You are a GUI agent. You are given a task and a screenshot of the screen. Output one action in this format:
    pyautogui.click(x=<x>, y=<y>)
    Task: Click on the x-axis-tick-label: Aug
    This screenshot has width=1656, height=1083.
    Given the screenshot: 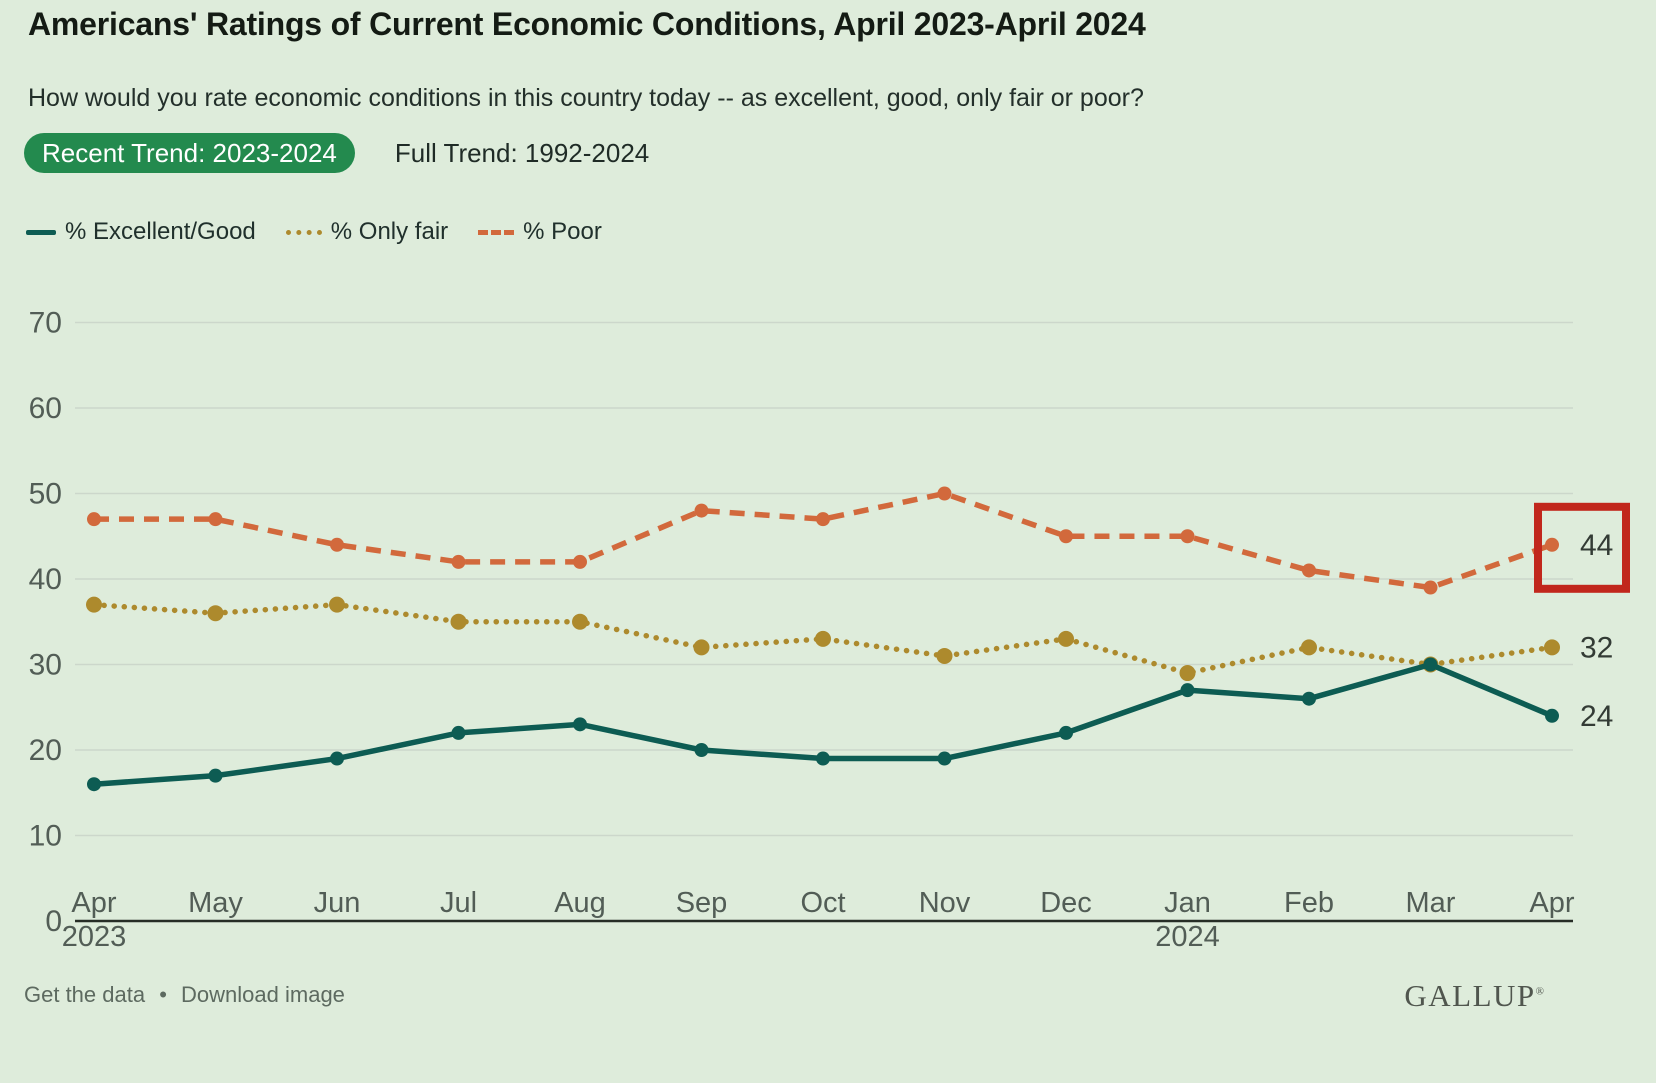 What is the action you would take?
    pyautogui.click(x=580, y=903)
    